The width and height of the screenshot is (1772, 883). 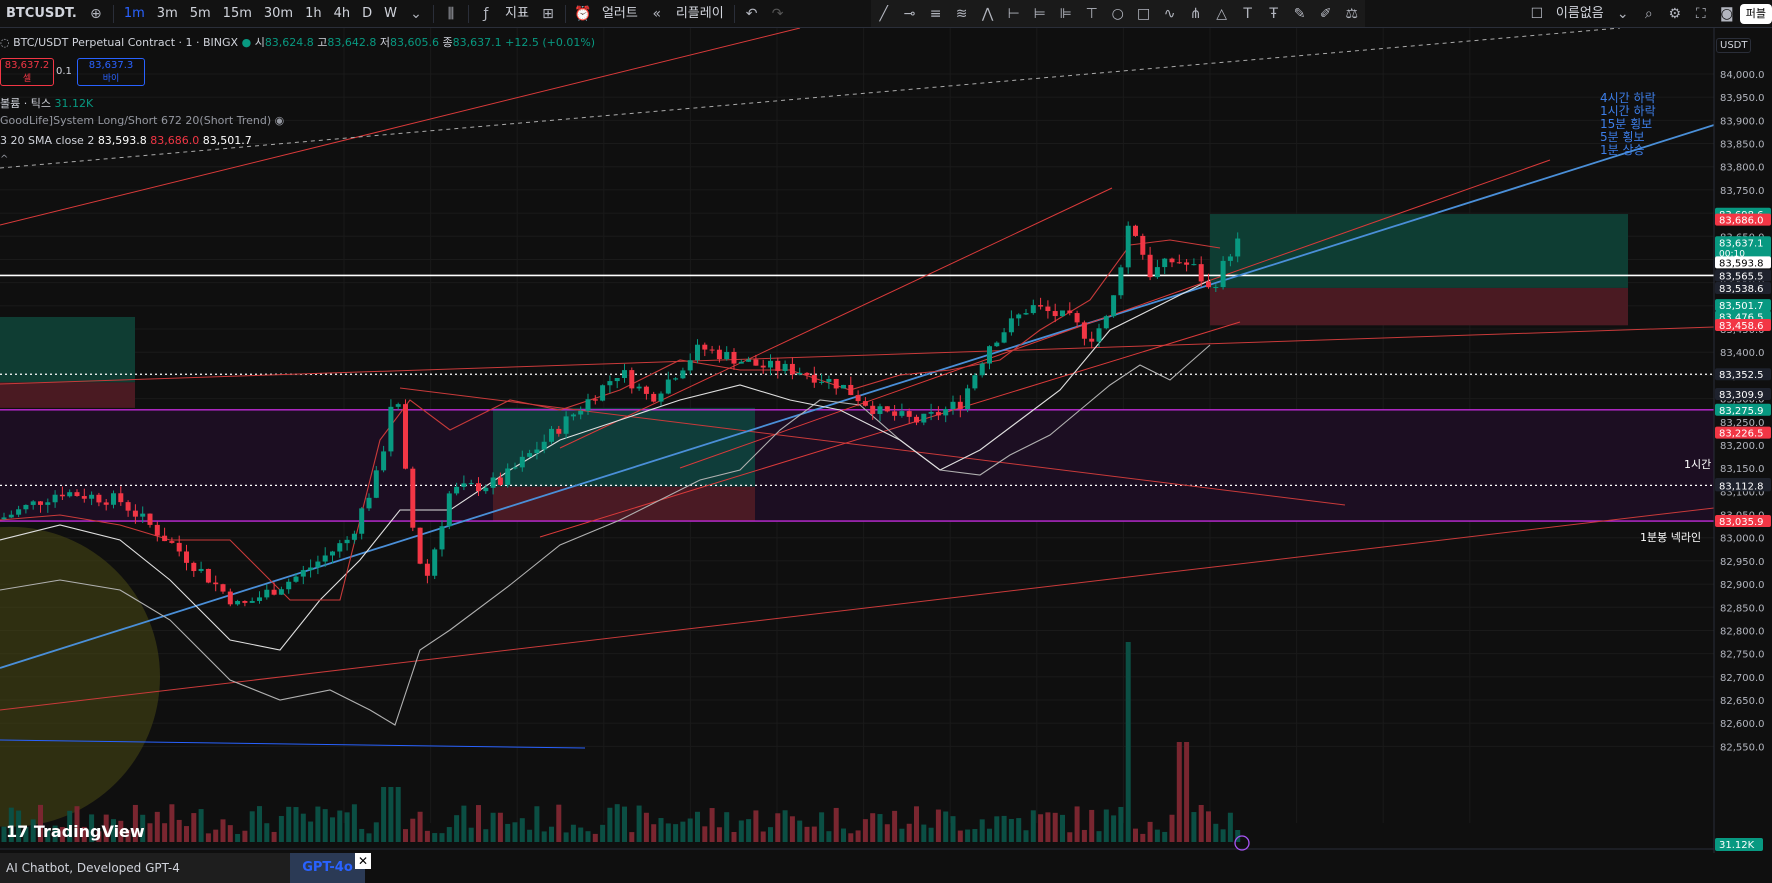 I want to click on note-icon: Ŧ, so click(x=1273, y=13).